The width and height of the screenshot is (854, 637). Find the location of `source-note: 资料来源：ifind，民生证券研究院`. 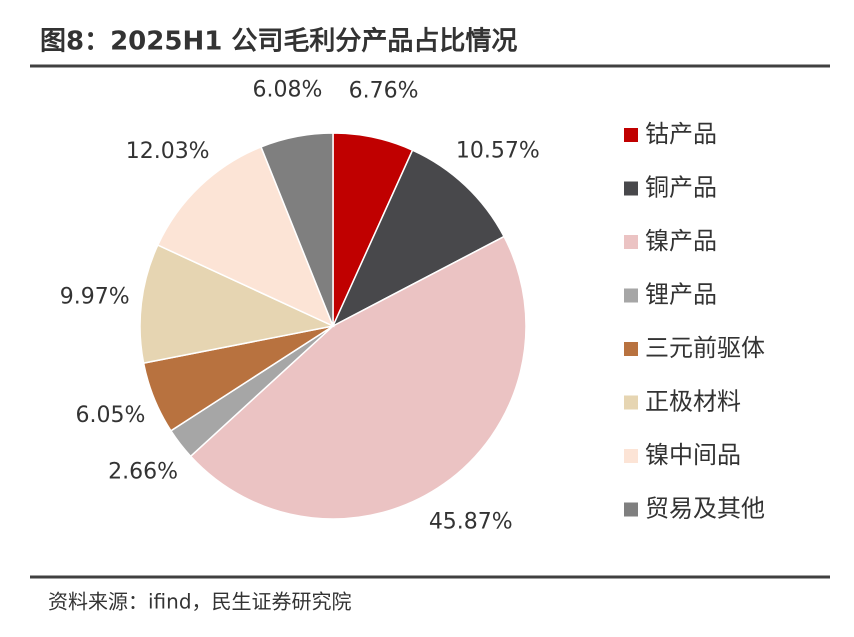

source-note: 资料来源：ifind，民生证券研究院 is located at coordinates (200, 602).